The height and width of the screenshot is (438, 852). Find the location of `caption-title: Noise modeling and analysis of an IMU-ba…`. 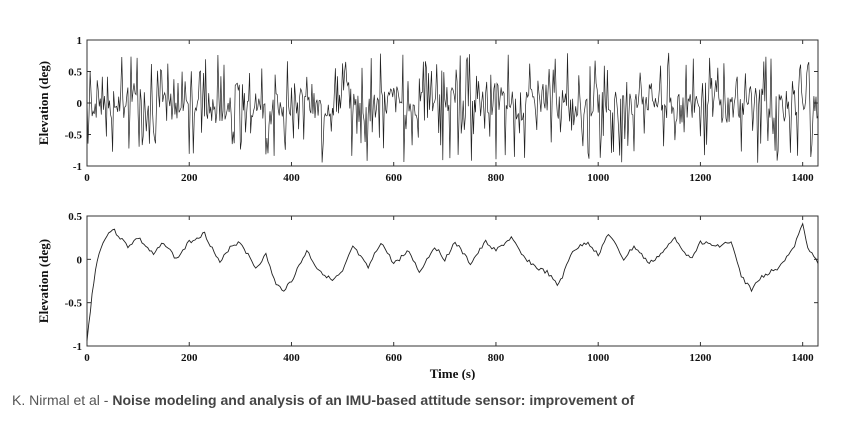

caption-title: Noise modeling and analysis of an IMU-ba… is located at coordinates (373, 400).